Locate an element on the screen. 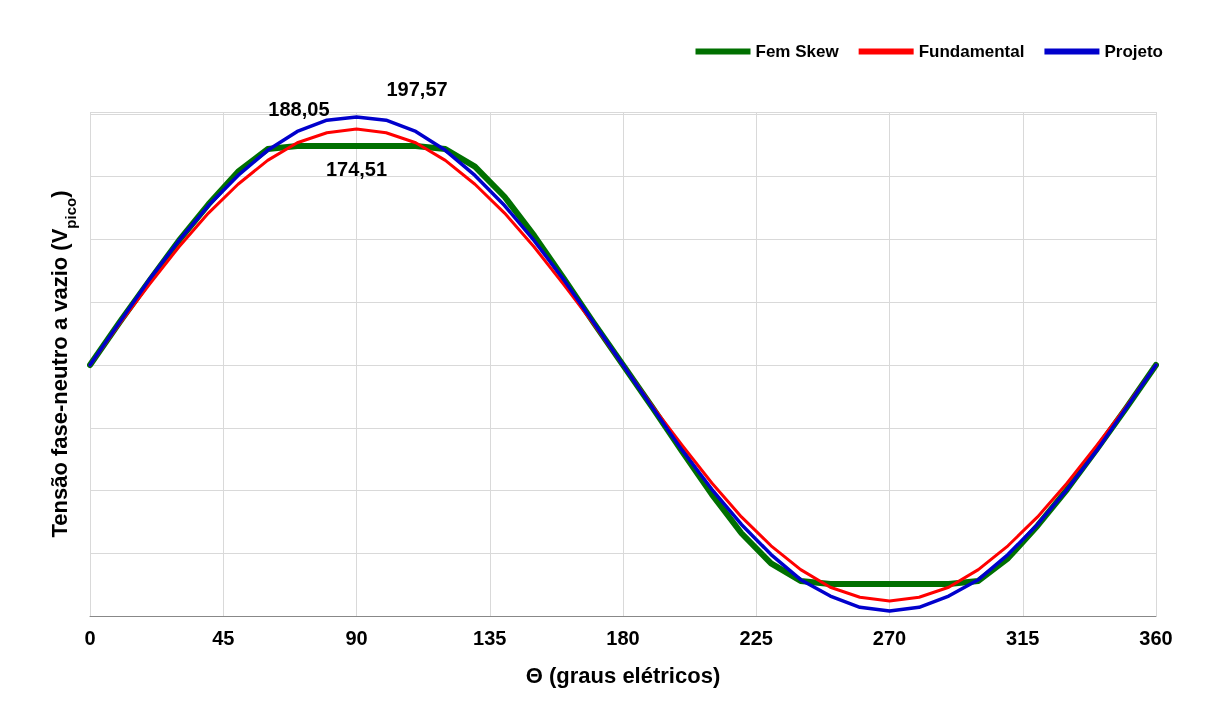  x-tick-label: 180 is located at coordinates (623, 638).